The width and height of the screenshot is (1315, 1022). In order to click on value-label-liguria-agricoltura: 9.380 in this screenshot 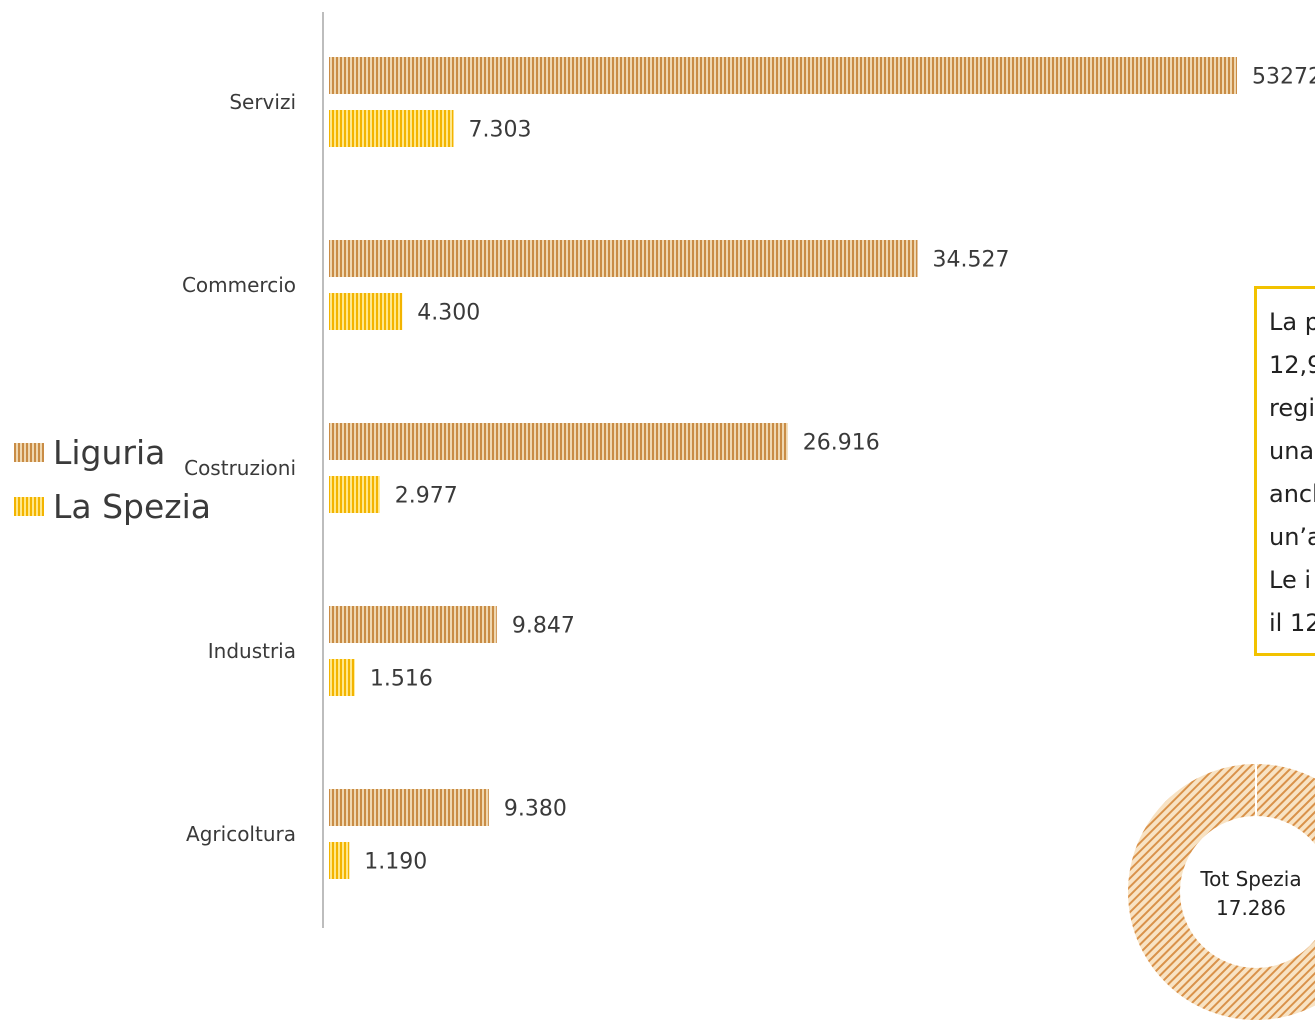, I will do `click(535, 809)`.